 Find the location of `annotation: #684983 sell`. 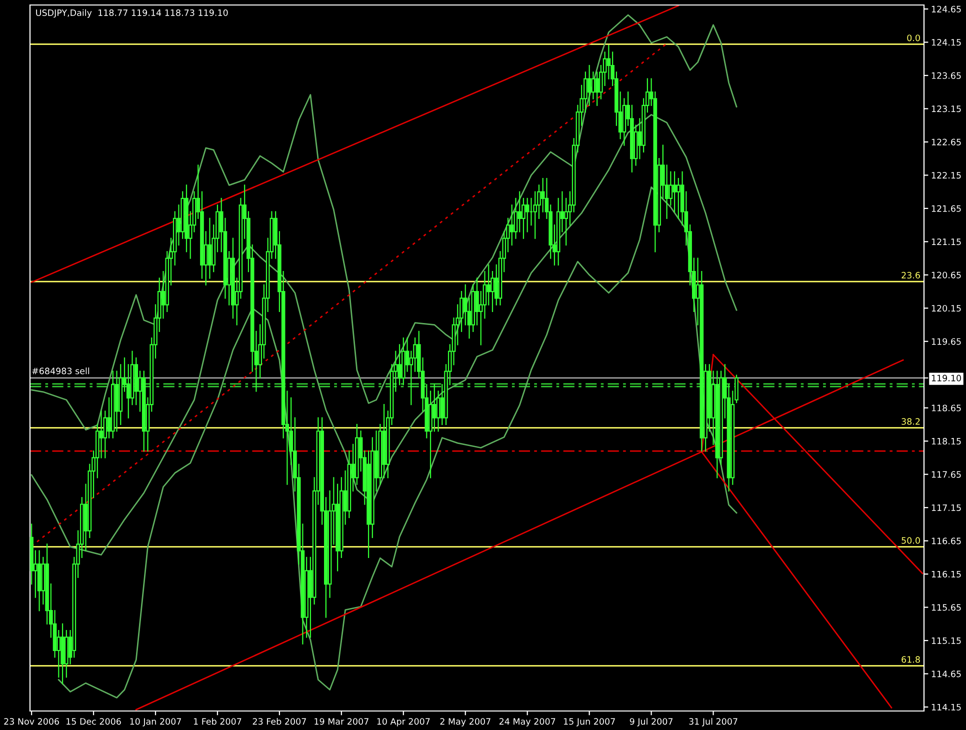

annotation: #684983 sell is located at coordinates (61, 370).